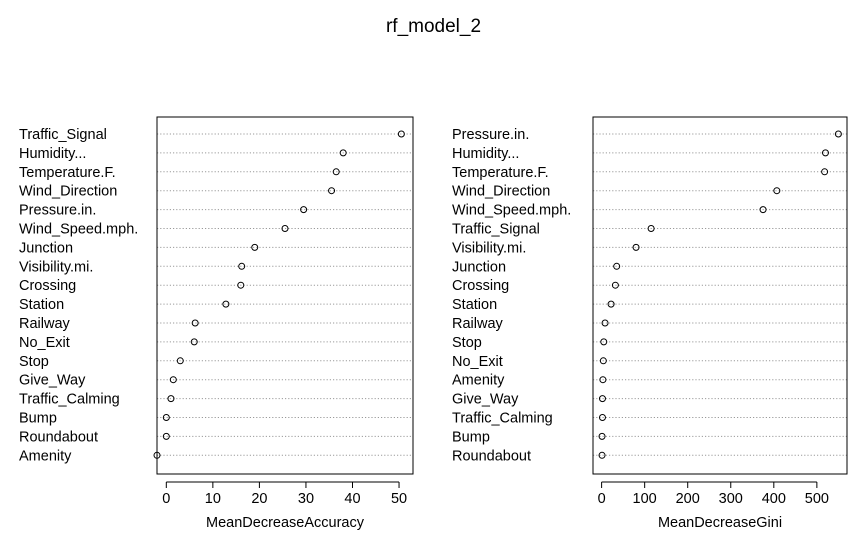  What do you see at coordinates (720, 523) in the screenshot?
I see `x-axis-label: MeanDecreaseGini` at bounding box center [720, 523].